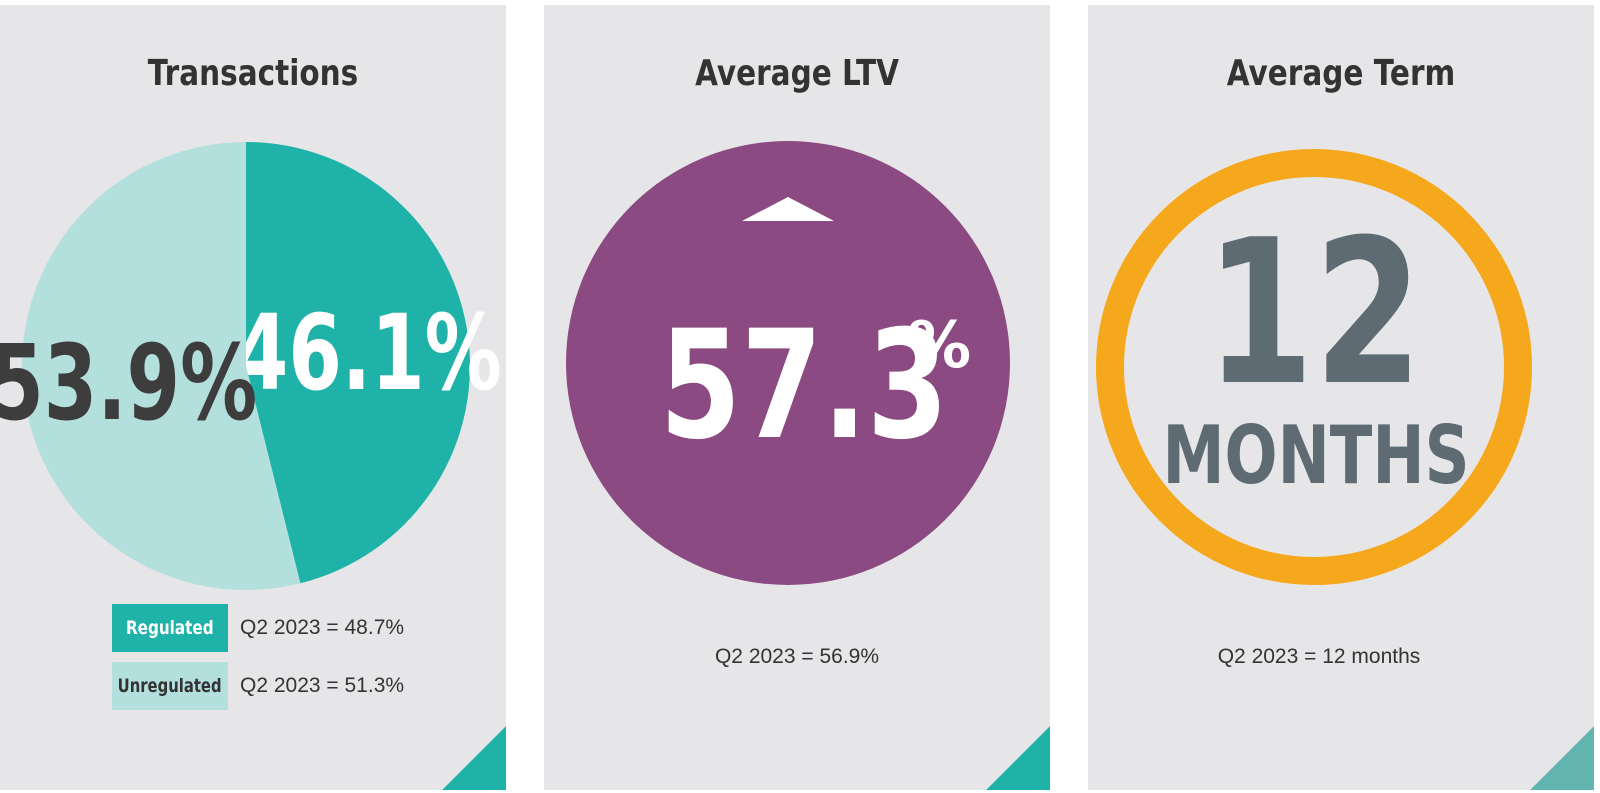 The width and height of the screenshot is (1600, 793). What do you see at coordinates (797, 73) in the screenshot?
I see `average-ltv-title: Average LTV` at bounding box center [797, 73].